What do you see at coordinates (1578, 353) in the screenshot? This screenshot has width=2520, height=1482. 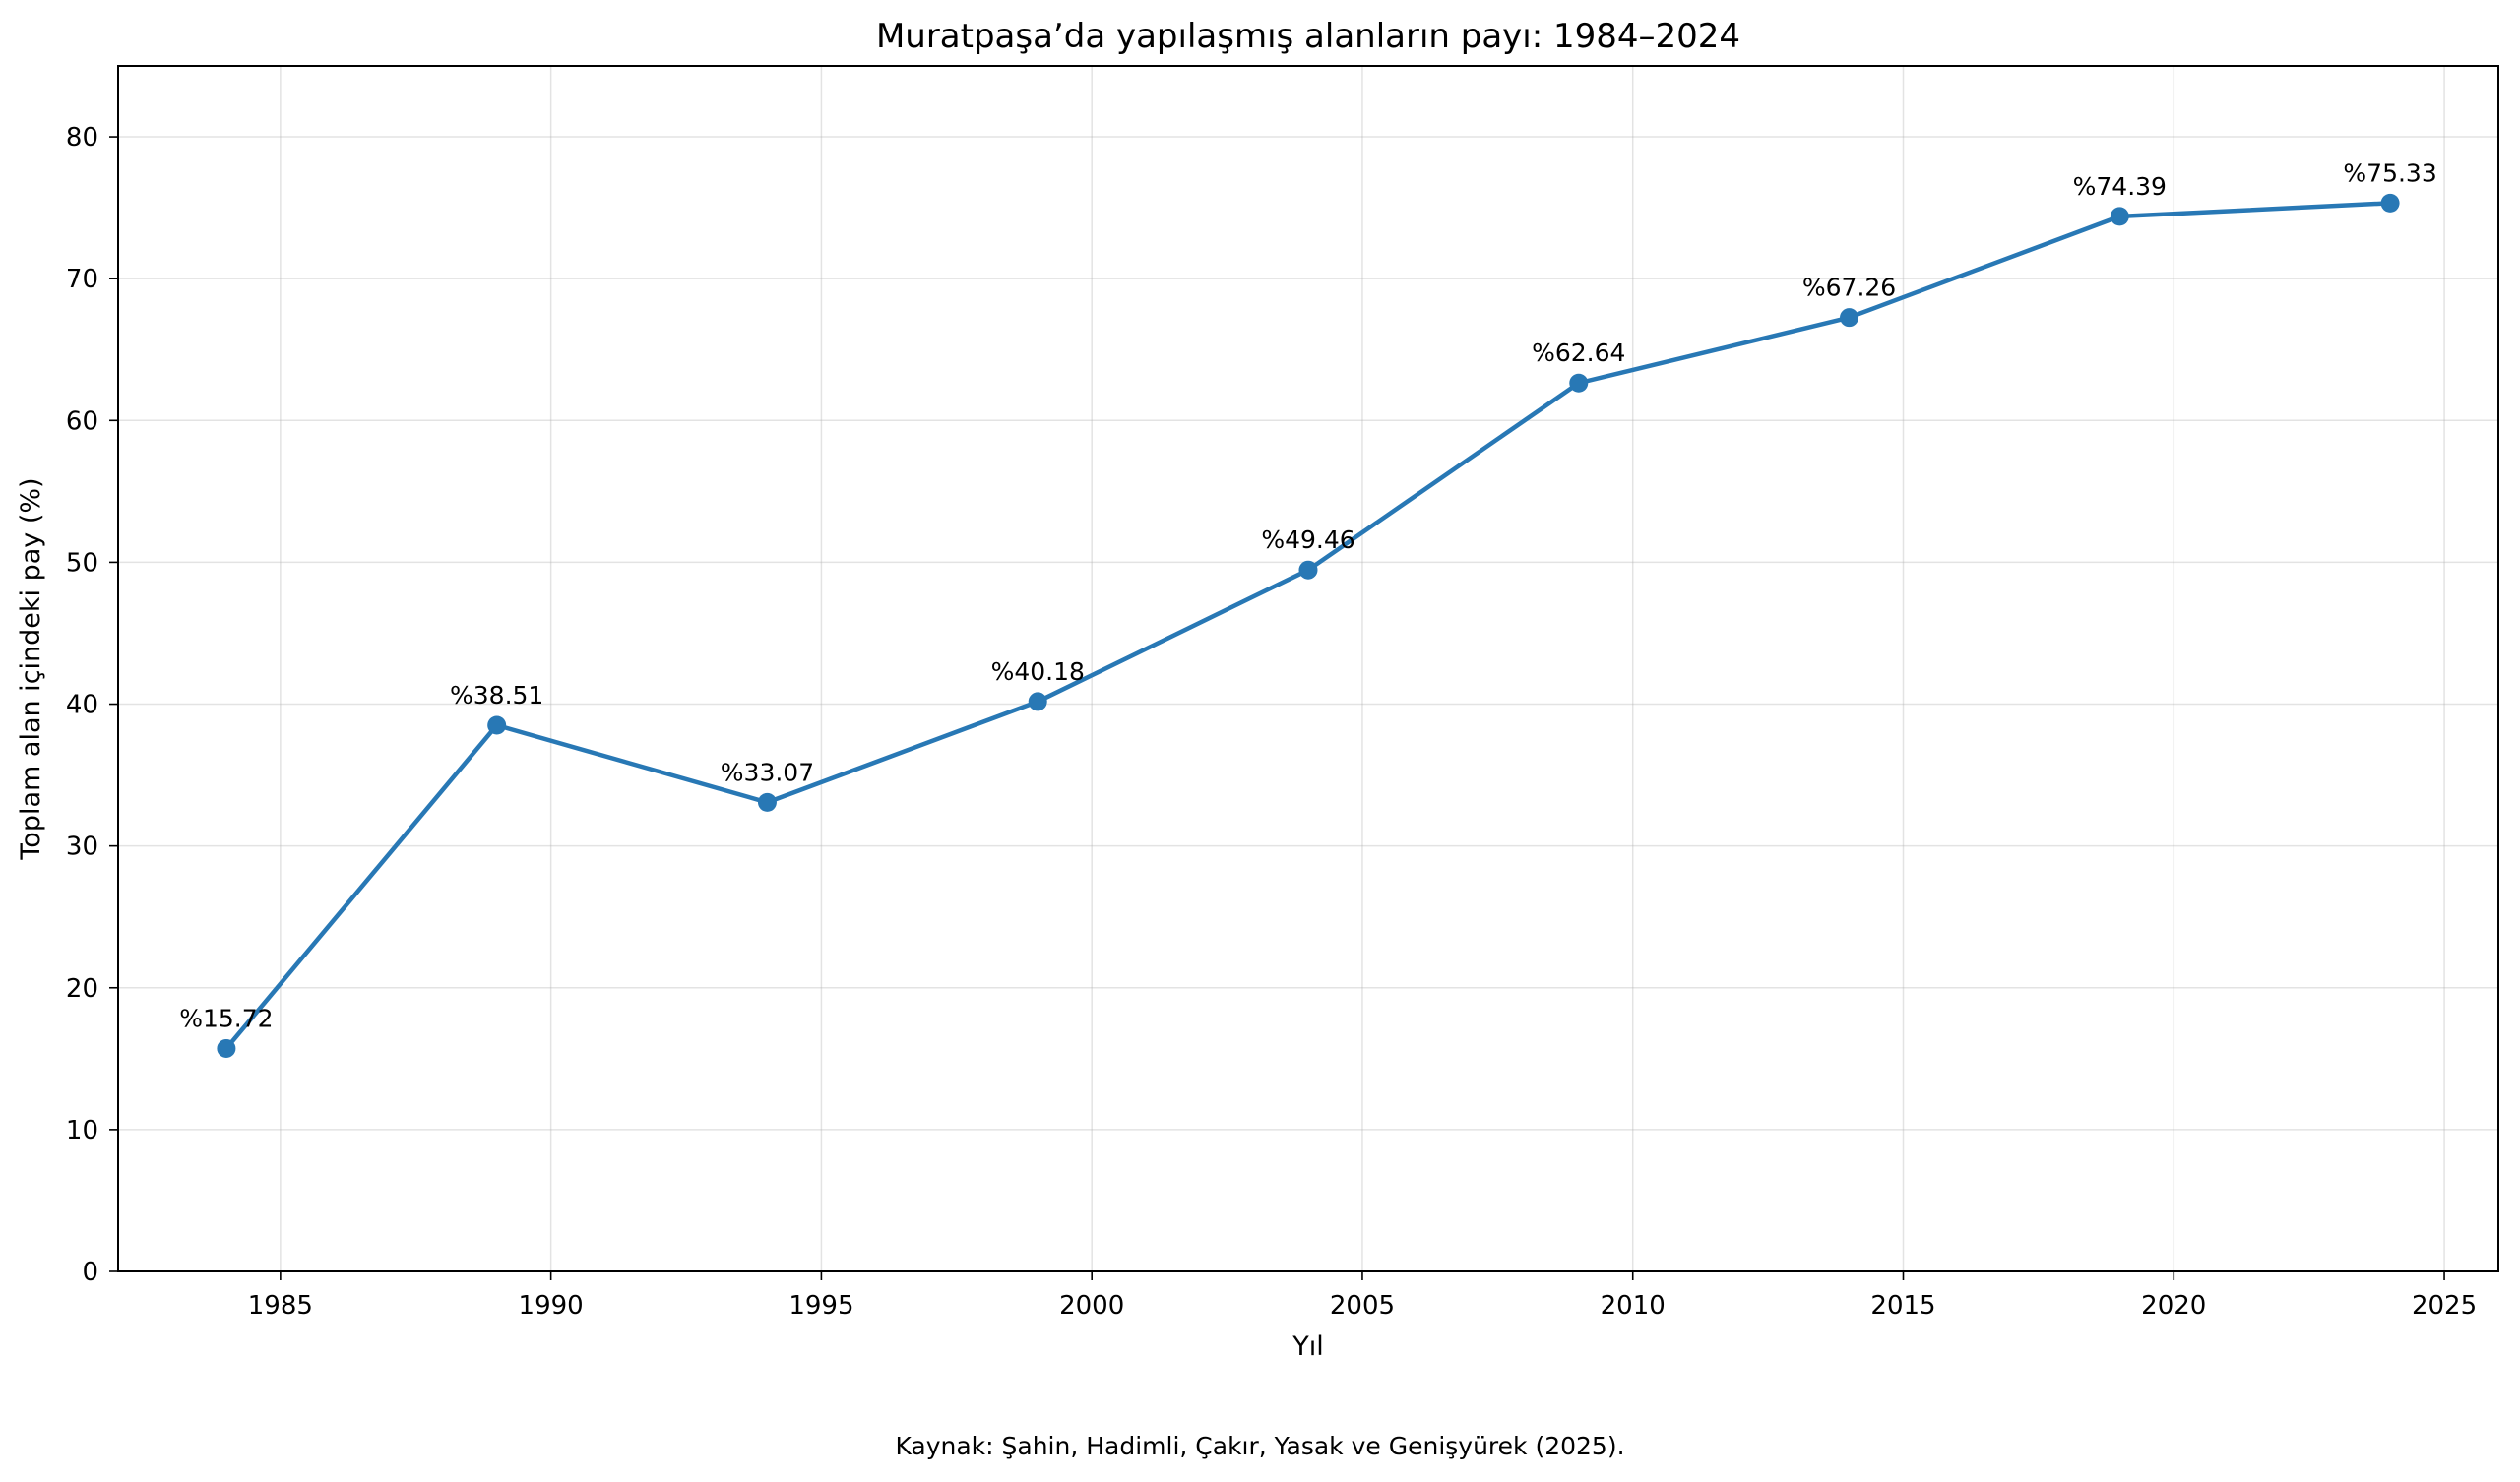 I see `data-label: %62.64` at bounding box center [1578, 353].